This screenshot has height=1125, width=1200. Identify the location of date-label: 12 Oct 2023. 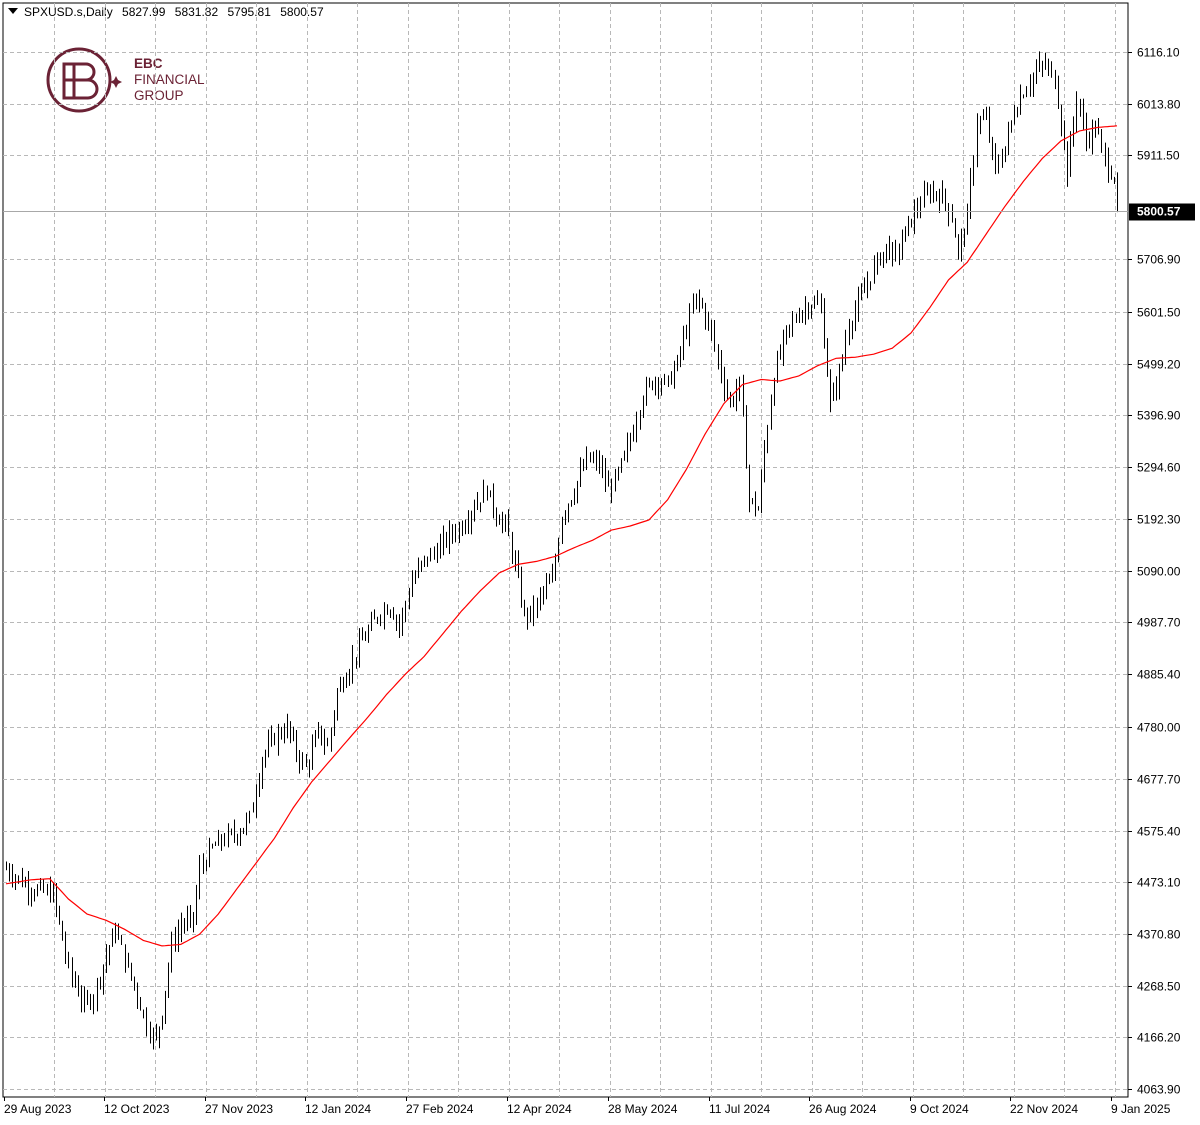
(137, 1109).